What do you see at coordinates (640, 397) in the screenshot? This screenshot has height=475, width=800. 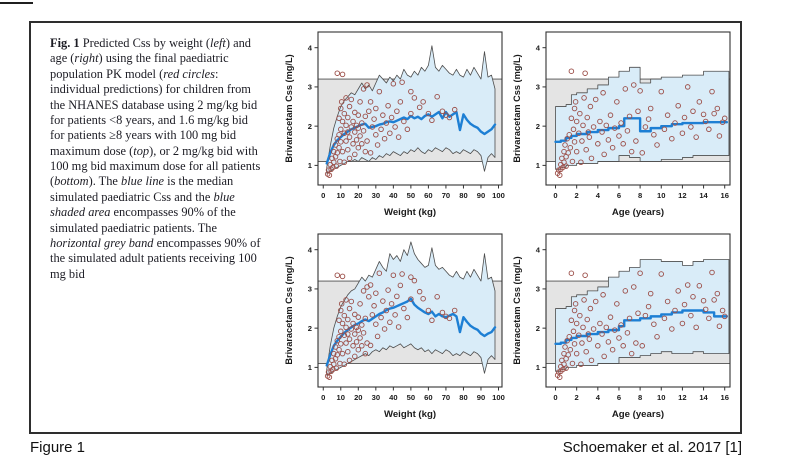 I see `x-tick-label: 8` at bounding box center [640, 397].